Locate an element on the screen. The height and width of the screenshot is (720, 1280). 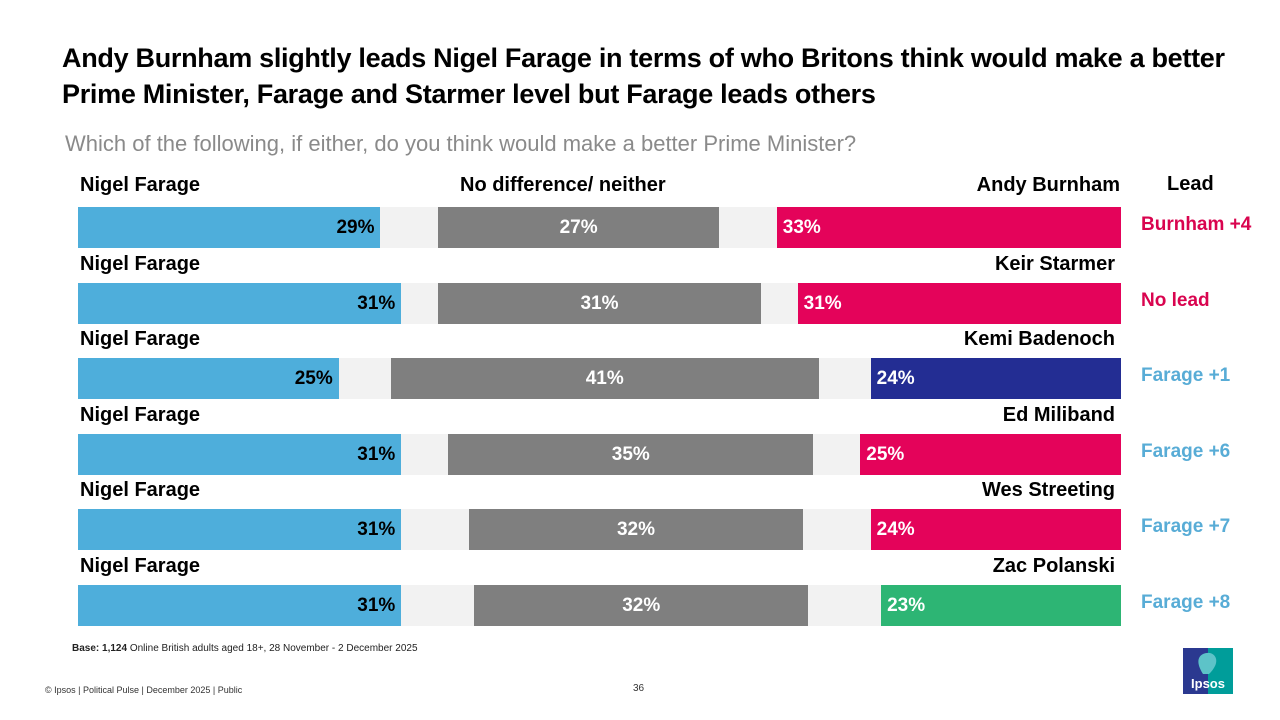
lead-label: Burnham +4 is located at coordinates (1196, 224).